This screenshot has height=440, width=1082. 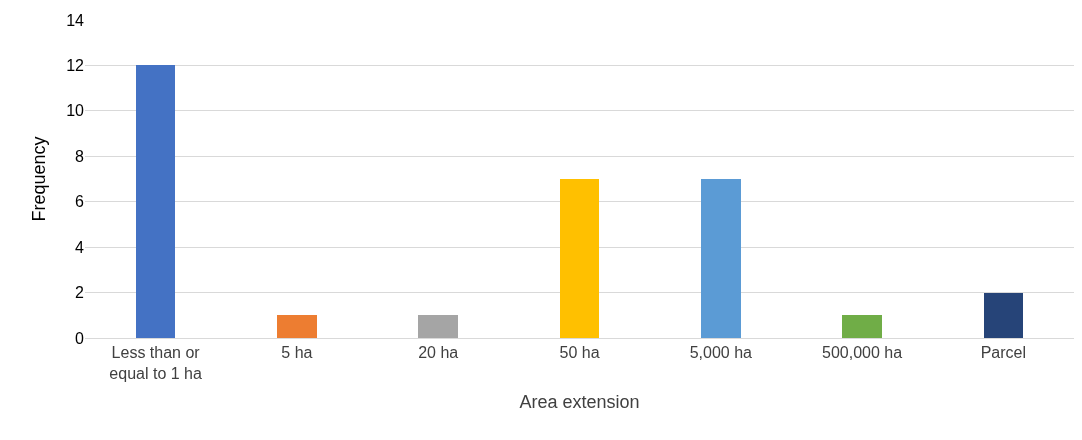 What do you see at coordinates (80, 156) in the screenshot?
I see `y-tick-label: 8` at bounding box center [80, 156].